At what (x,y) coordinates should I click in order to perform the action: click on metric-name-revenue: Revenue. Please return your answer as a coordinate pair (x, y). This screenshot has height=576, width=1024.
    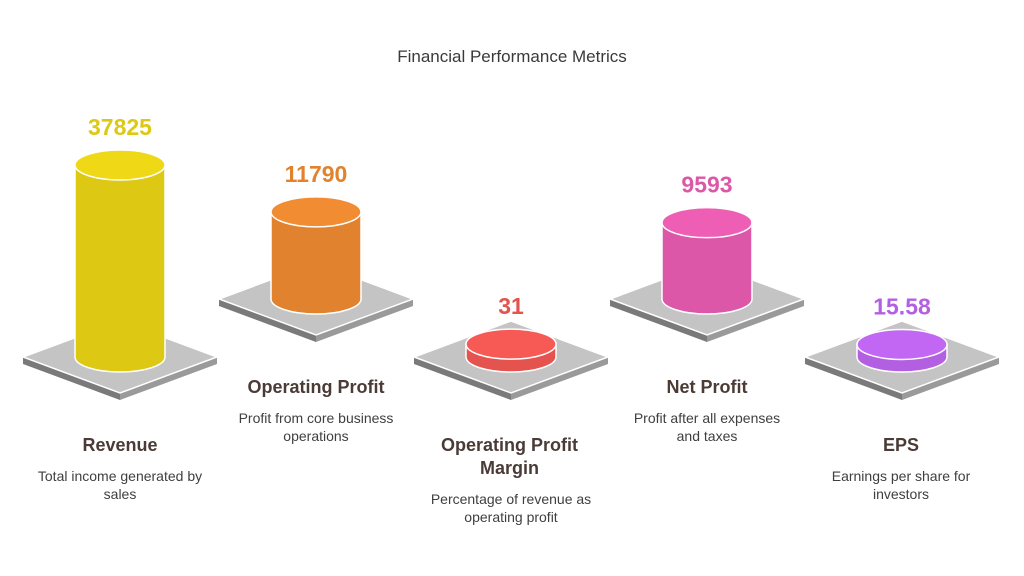
    Looking at the image, I should click on (120, 445).